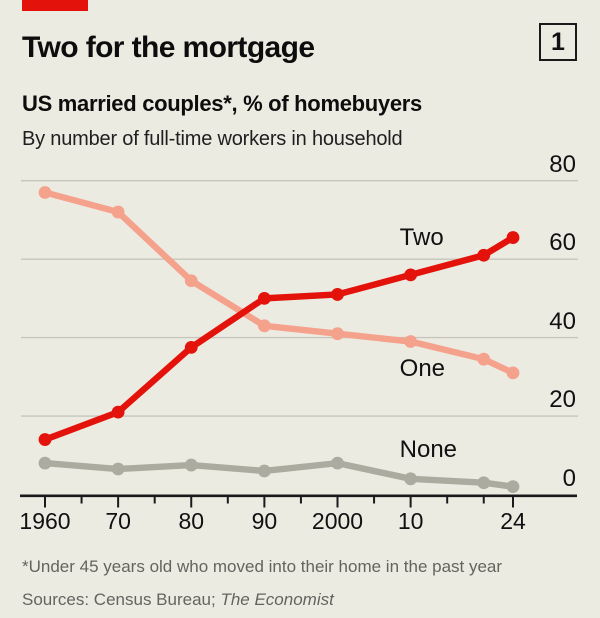  What do you see at coordinates (558, 42) in the screenshot?
I see `index-badge: 1` at bounding box center [558, 42].